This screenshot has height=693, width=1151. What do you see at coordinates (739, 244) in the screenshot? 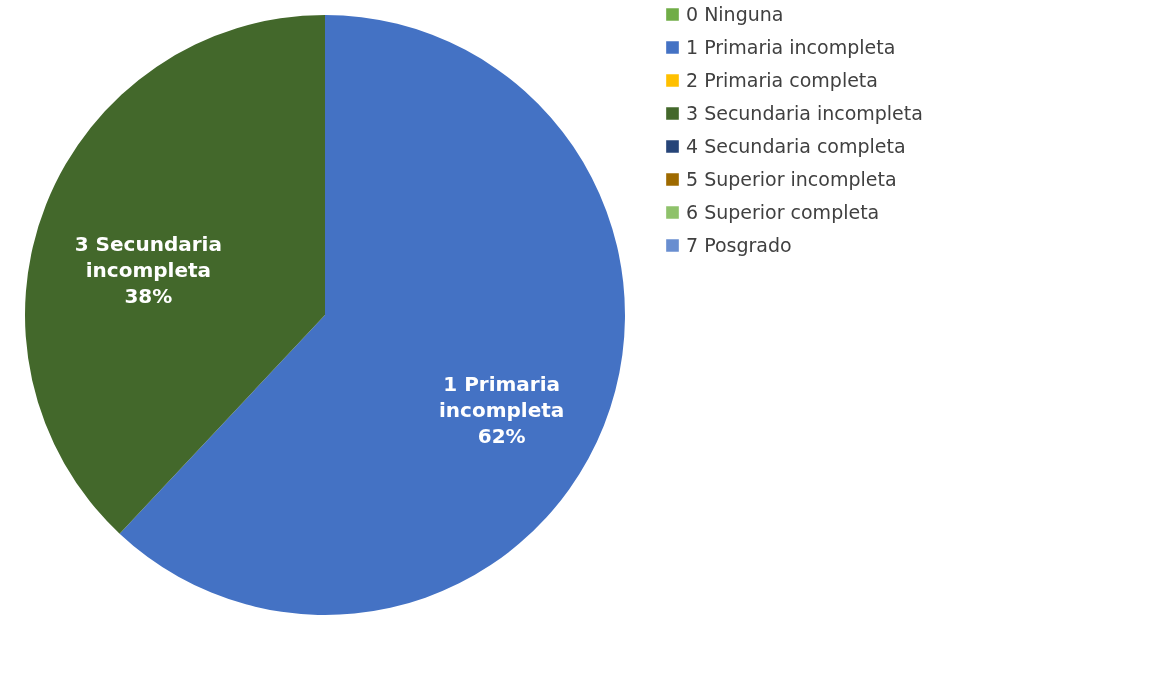
I see `legend-label: 7 Posgrado` at bounding box center [739, 244].